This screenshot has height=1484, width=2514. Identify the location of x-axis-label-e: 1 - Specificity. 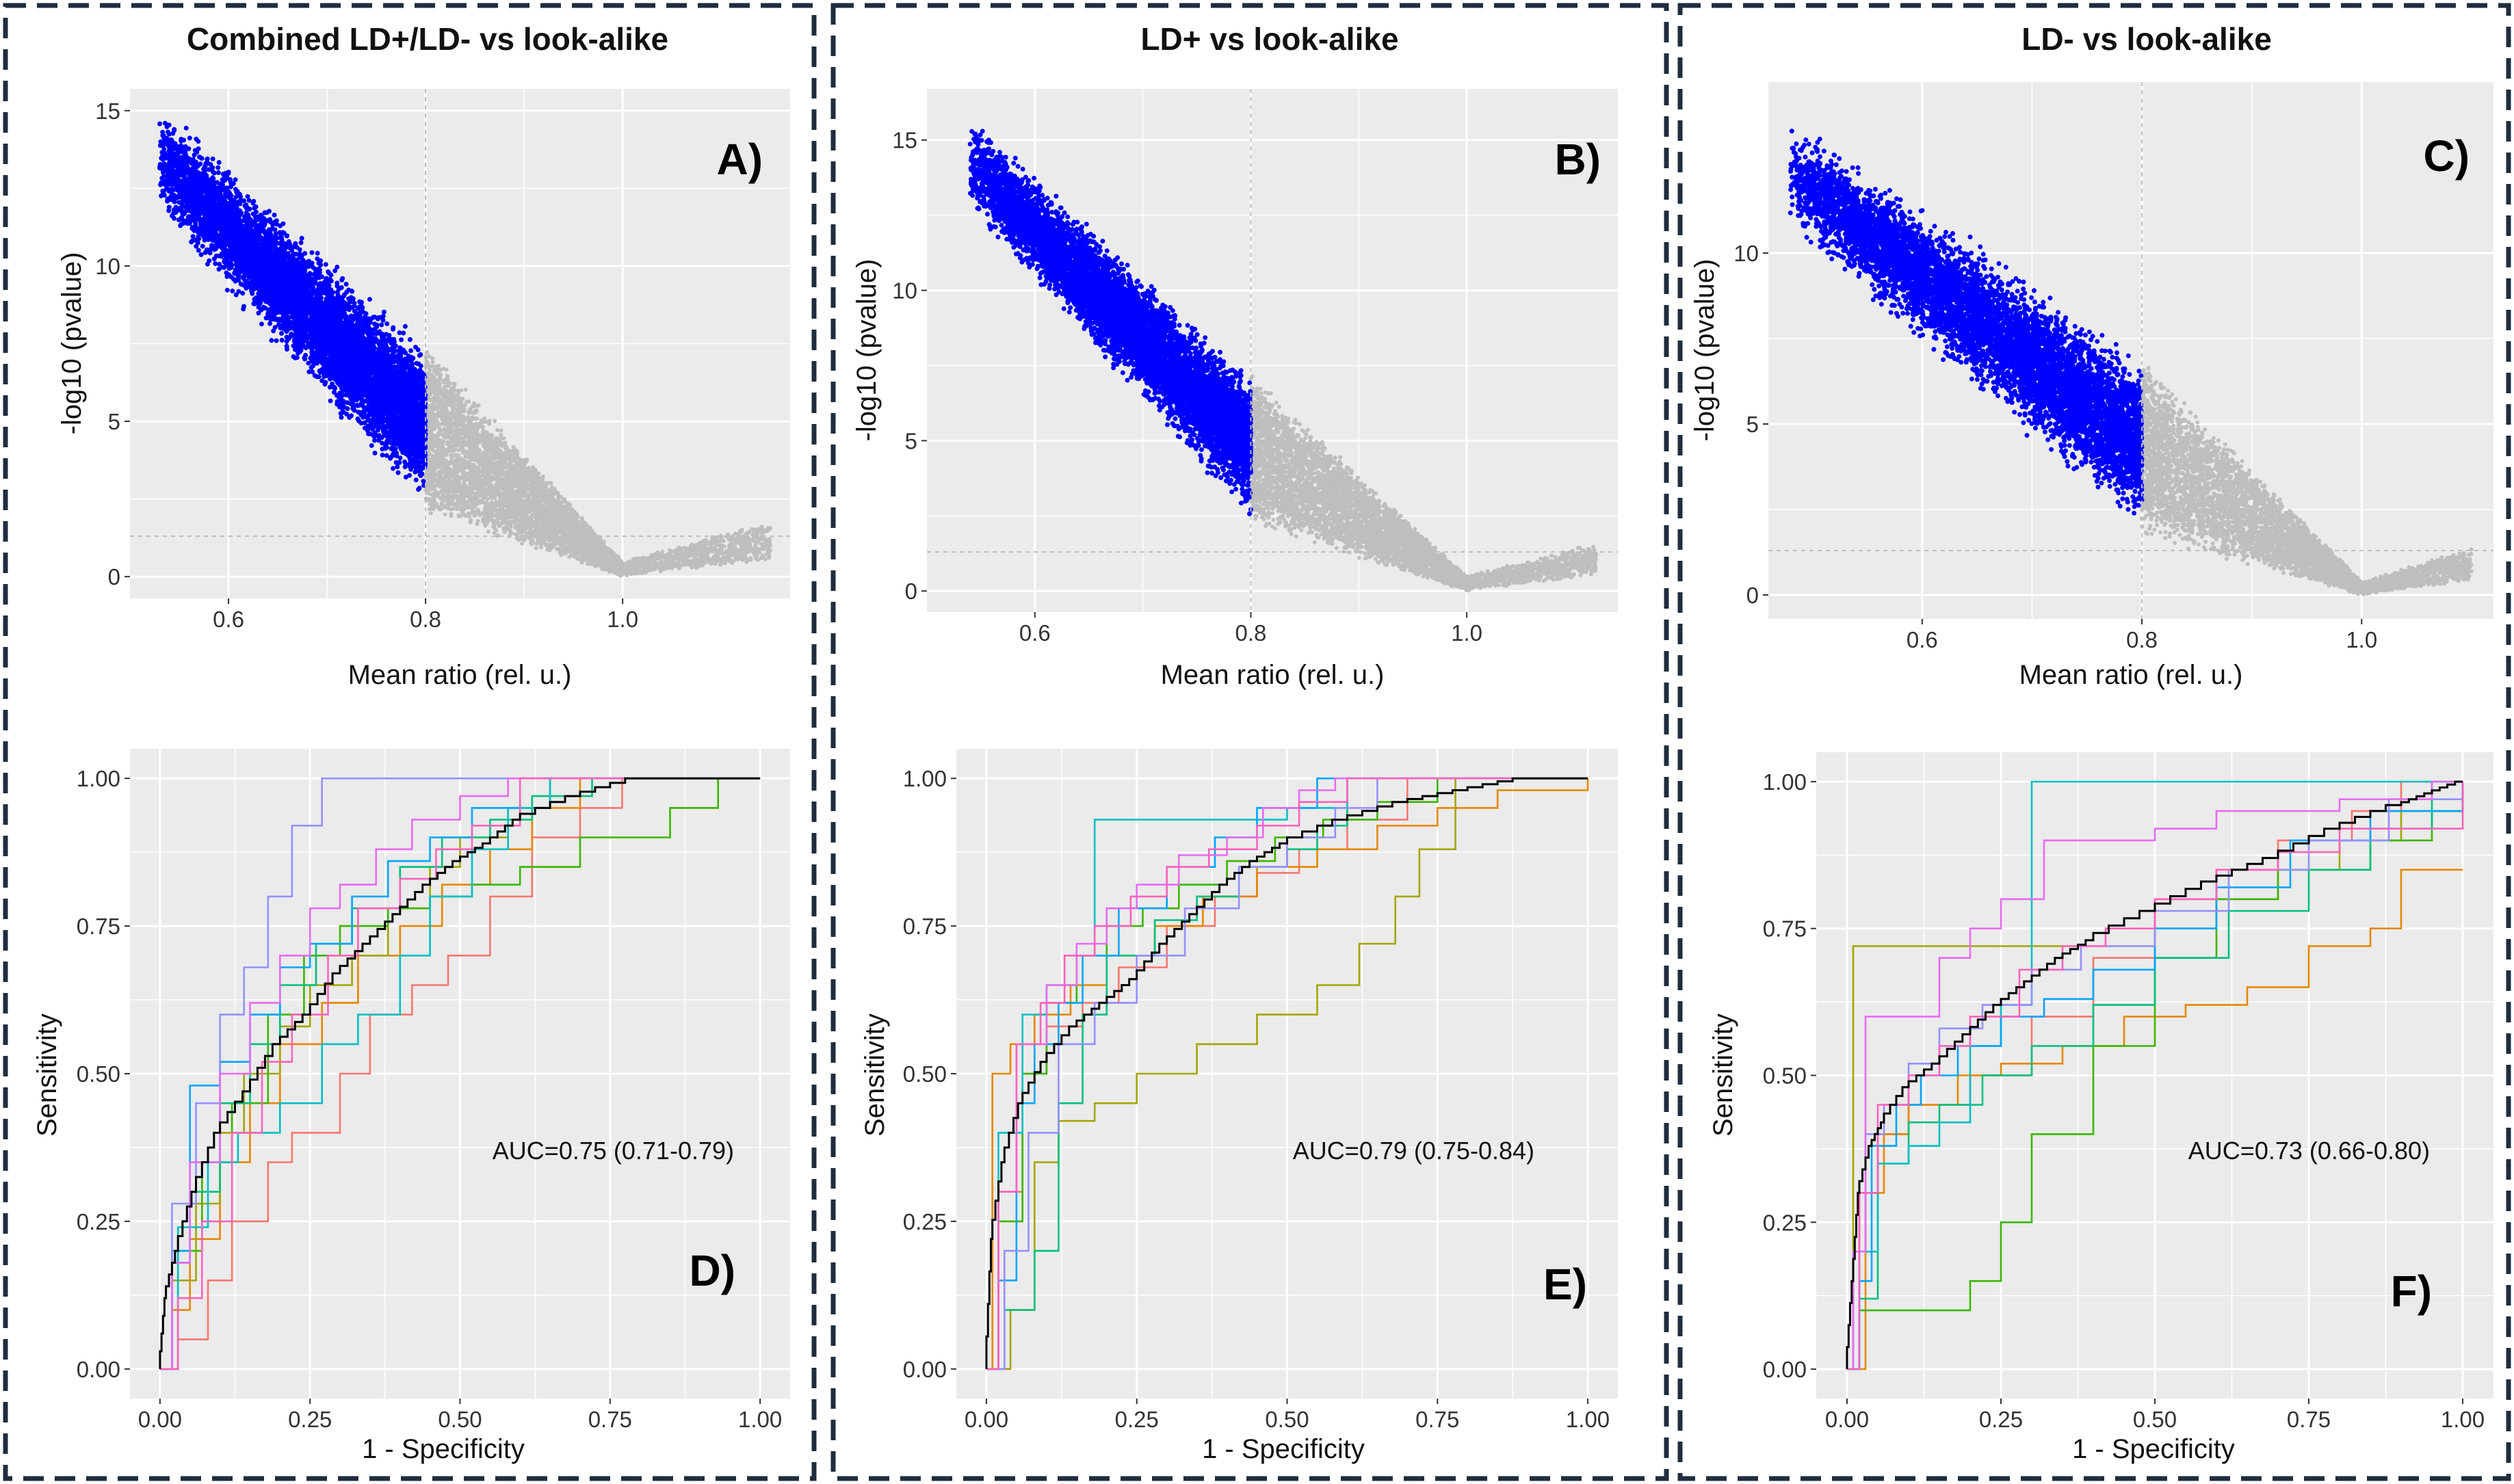
(1283, 1449).